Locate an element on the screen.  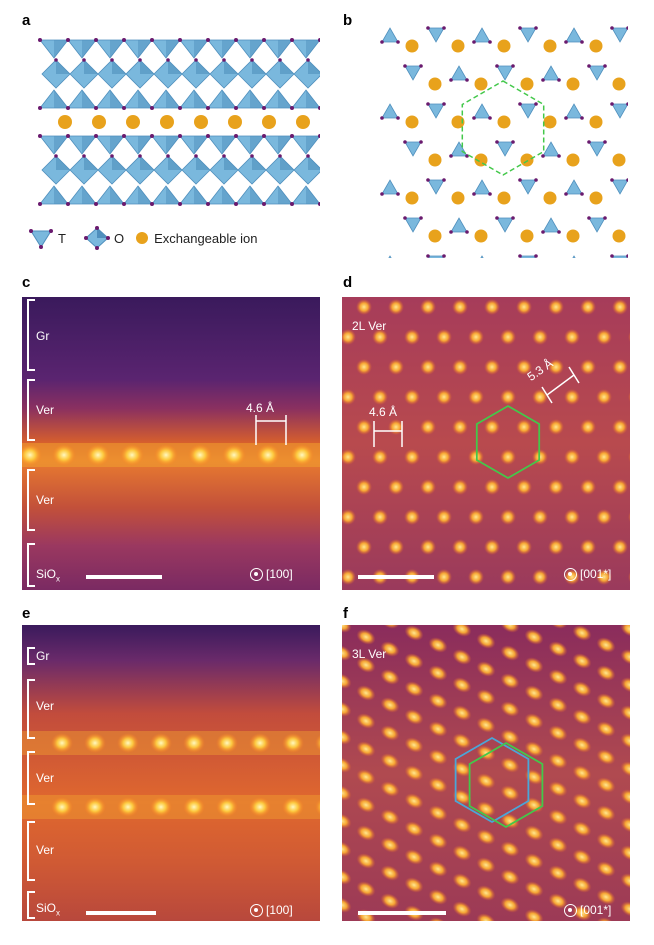
image-background is located at coordinates (171, 773).